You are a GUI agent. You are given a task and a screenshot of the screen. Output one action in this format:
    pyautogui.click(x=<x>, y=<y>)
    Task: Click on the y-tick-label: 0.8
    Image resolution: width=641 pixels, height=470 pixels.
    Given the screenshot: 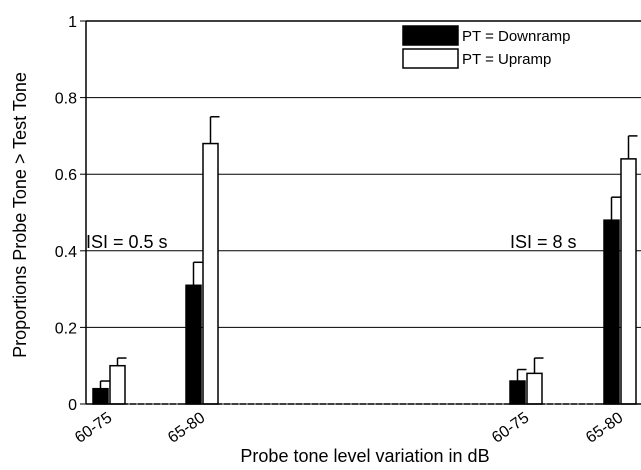 What is the action you would take?
    pyautogui.click(x=66, y=99)
    